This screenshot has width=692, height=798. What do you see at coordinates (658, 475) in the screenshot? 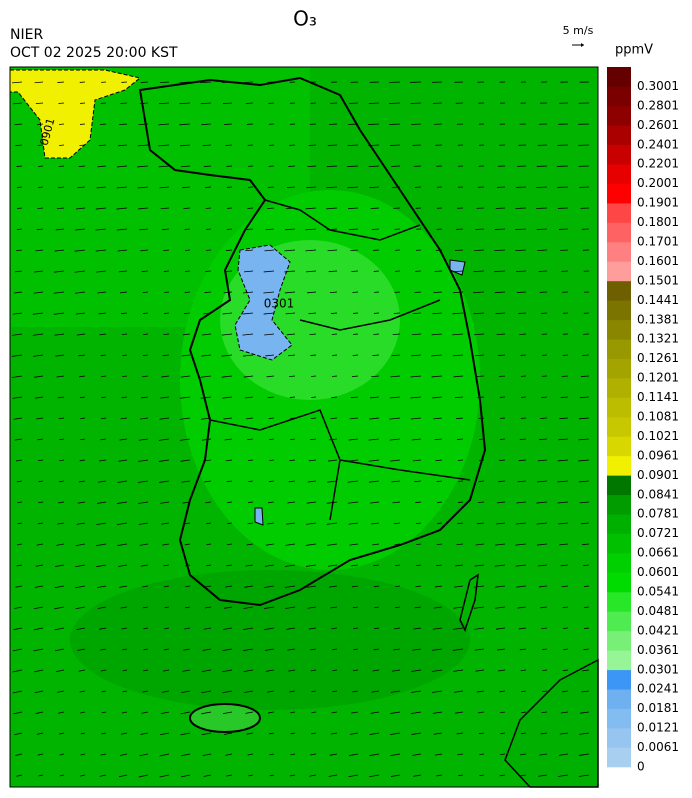
I see `colorbar-label: 0.0901` at bounding box center [658, 475].